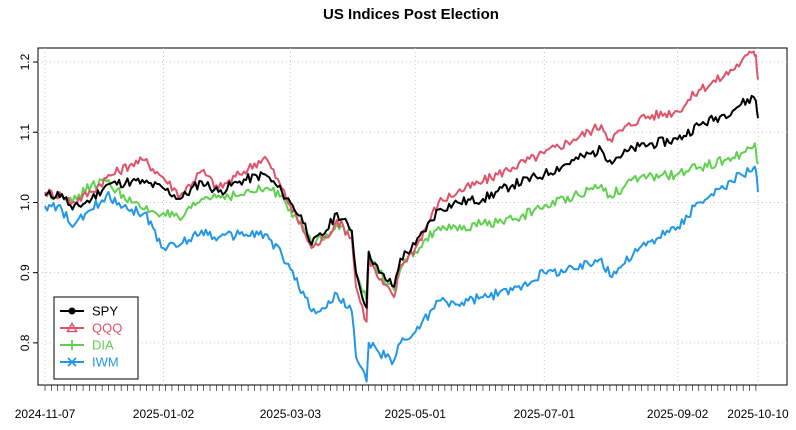  I want to click on y-tick-label: 1.2, so click(25, 61).